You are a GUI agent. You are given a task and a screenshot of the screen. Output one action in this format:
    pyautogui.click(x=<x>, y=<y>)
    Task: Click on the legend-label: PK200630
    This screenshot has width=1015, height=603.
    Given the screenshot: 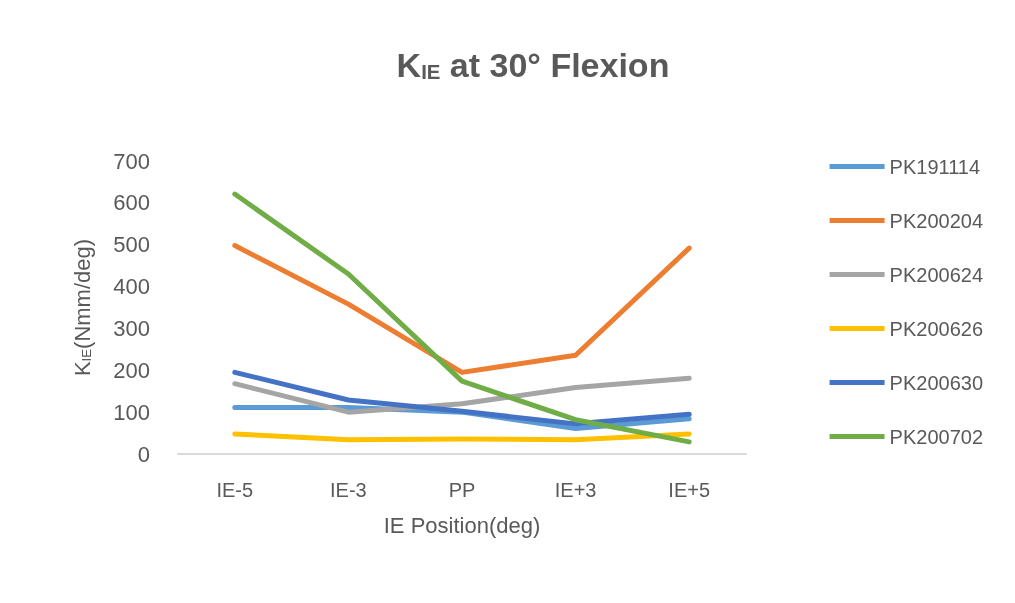 What is the action you would take?
    pyautogui.click(x=936, y=382)
    